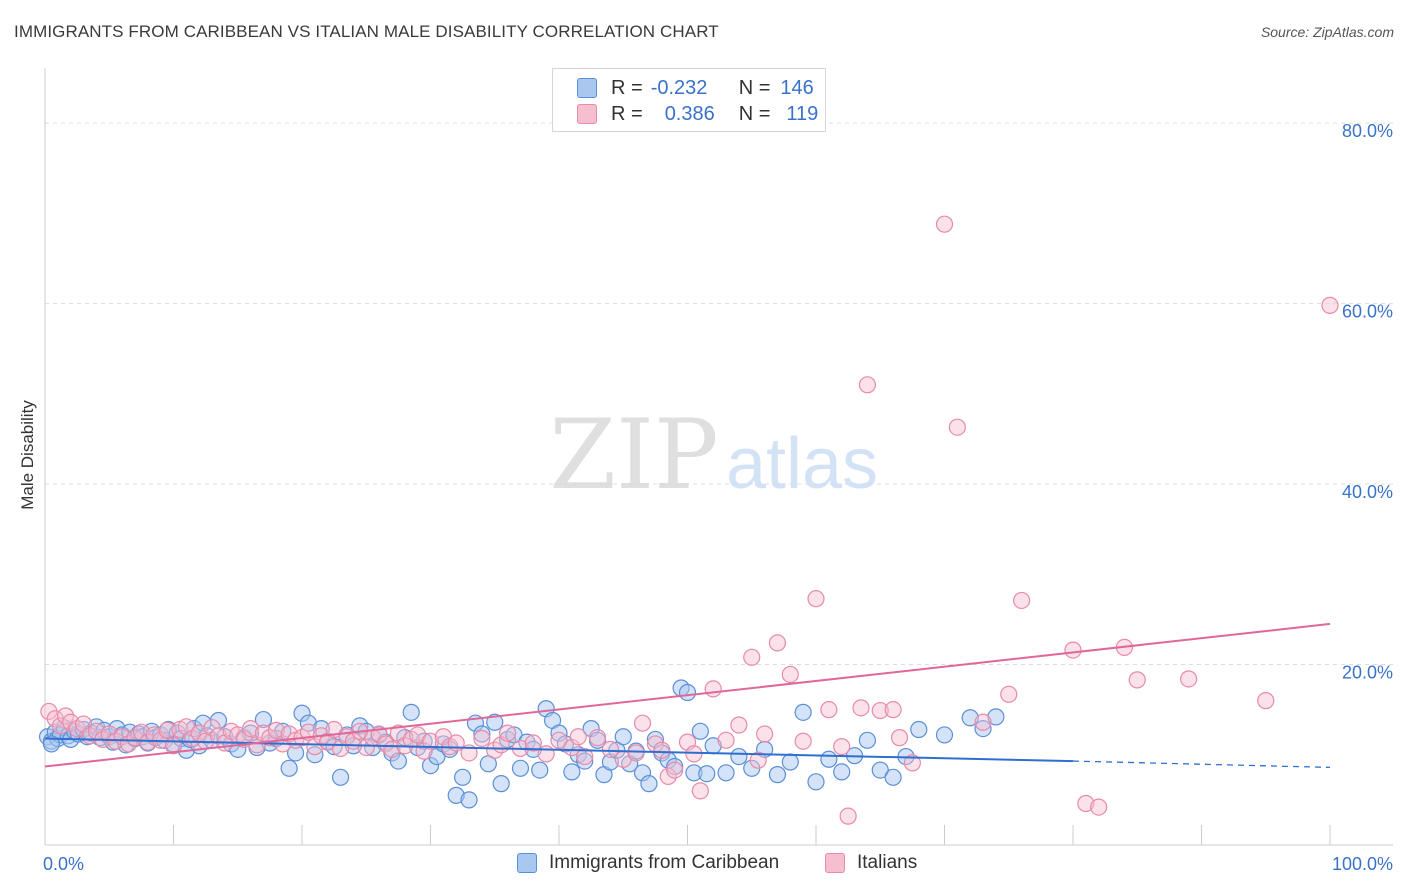 Image resolution: width=1406 pixels, height=892 pixels. Describe the element at coordinates (1327, 32) in the screenshot. I see `source-label: Source: ZipAtlas.com` at that location.